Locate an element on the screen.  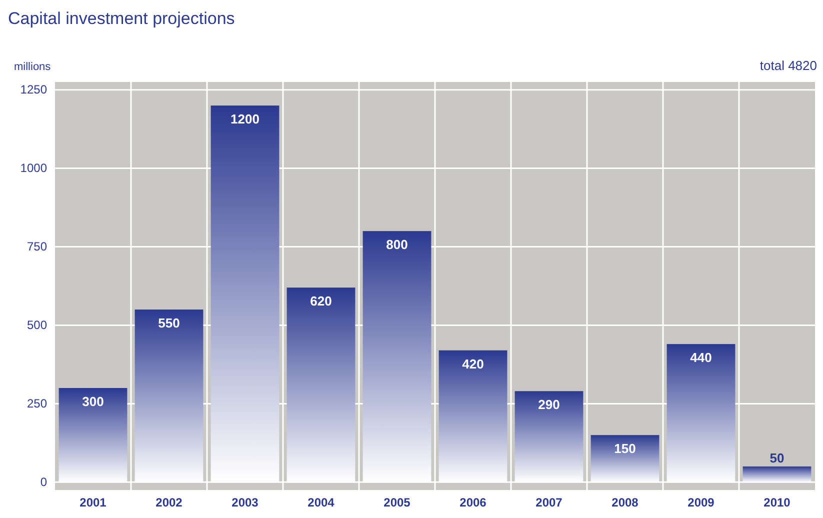
x-tick-label: 2001 is located at coordinates (93, 503).